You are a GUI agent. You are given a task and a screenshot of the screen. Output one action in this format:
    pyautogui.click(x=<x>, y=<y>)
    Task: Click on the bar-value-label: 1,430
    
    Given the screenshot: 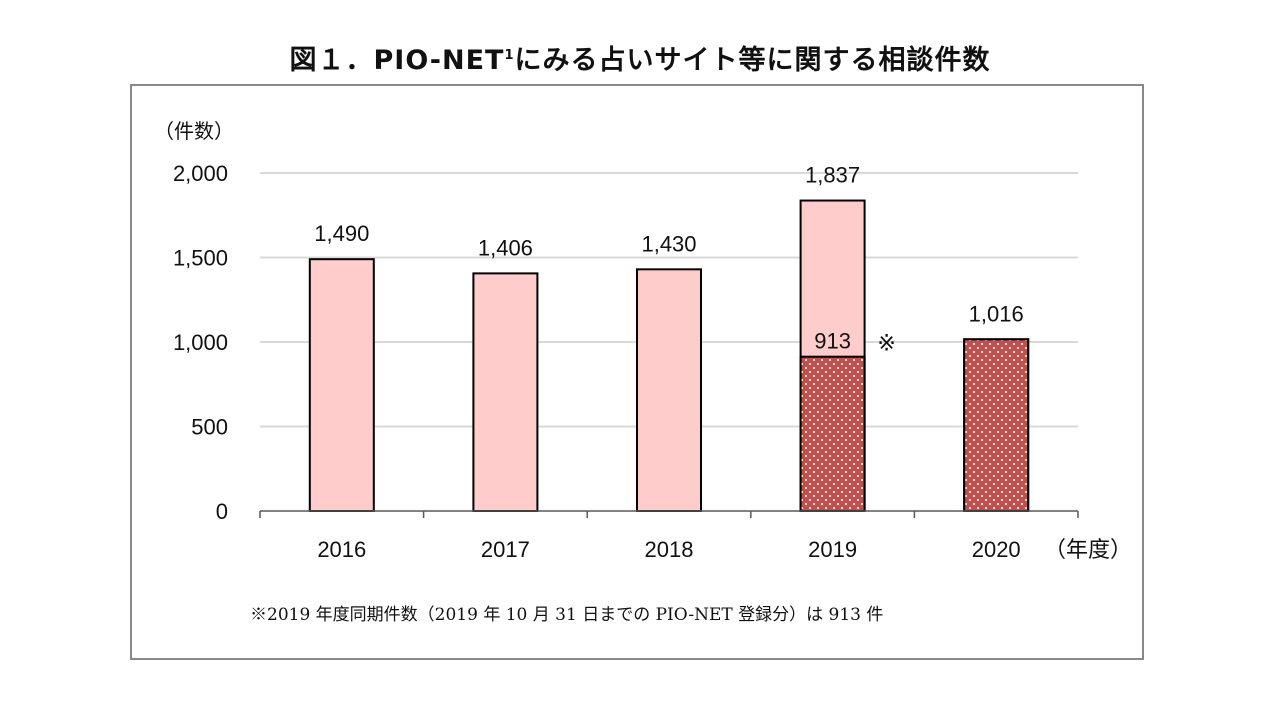 What is the action you would take?
    pyautogui.click(x=668, y=243)
    